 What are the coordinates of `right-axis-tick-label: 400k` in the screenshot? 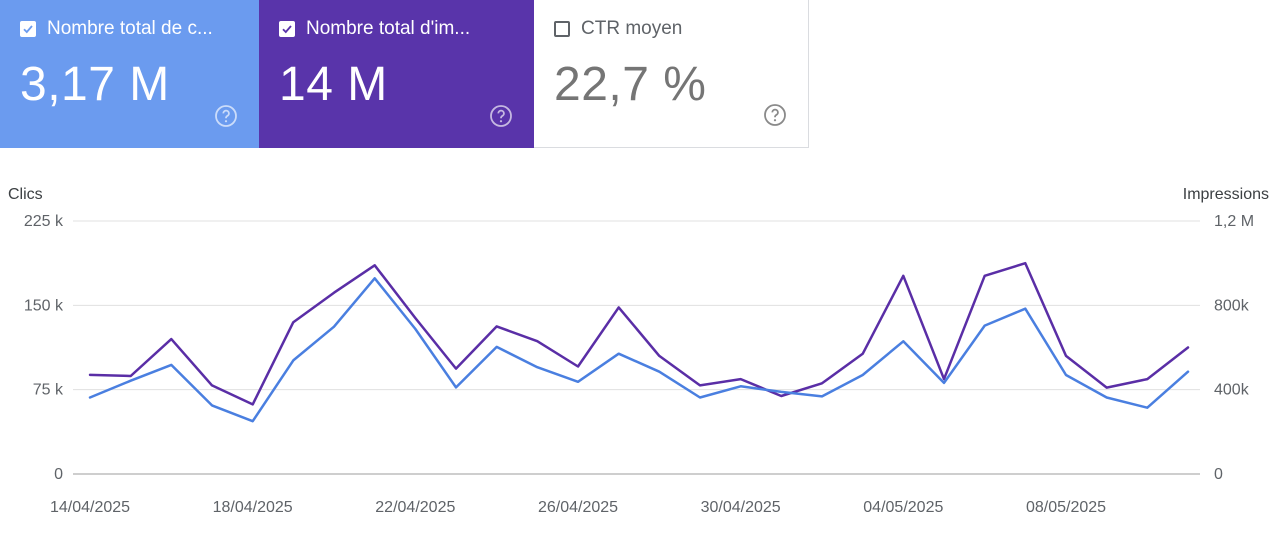 It's located at (1232, 390).